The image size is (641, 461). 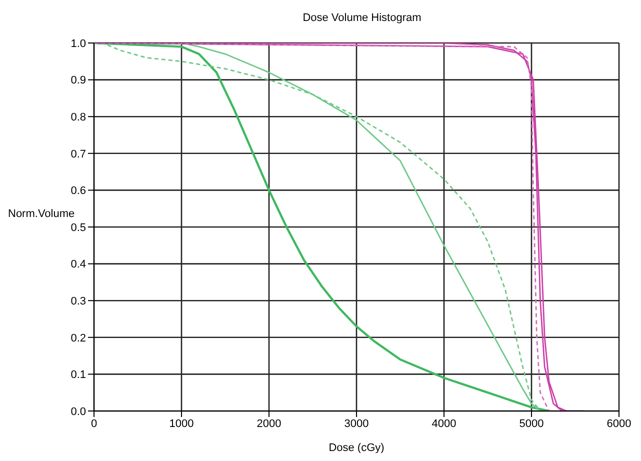 What do you see at coordinates (619, 424) in the screenshot?
I see `x-tick-label: 6000` at bounding box center [619, 424].